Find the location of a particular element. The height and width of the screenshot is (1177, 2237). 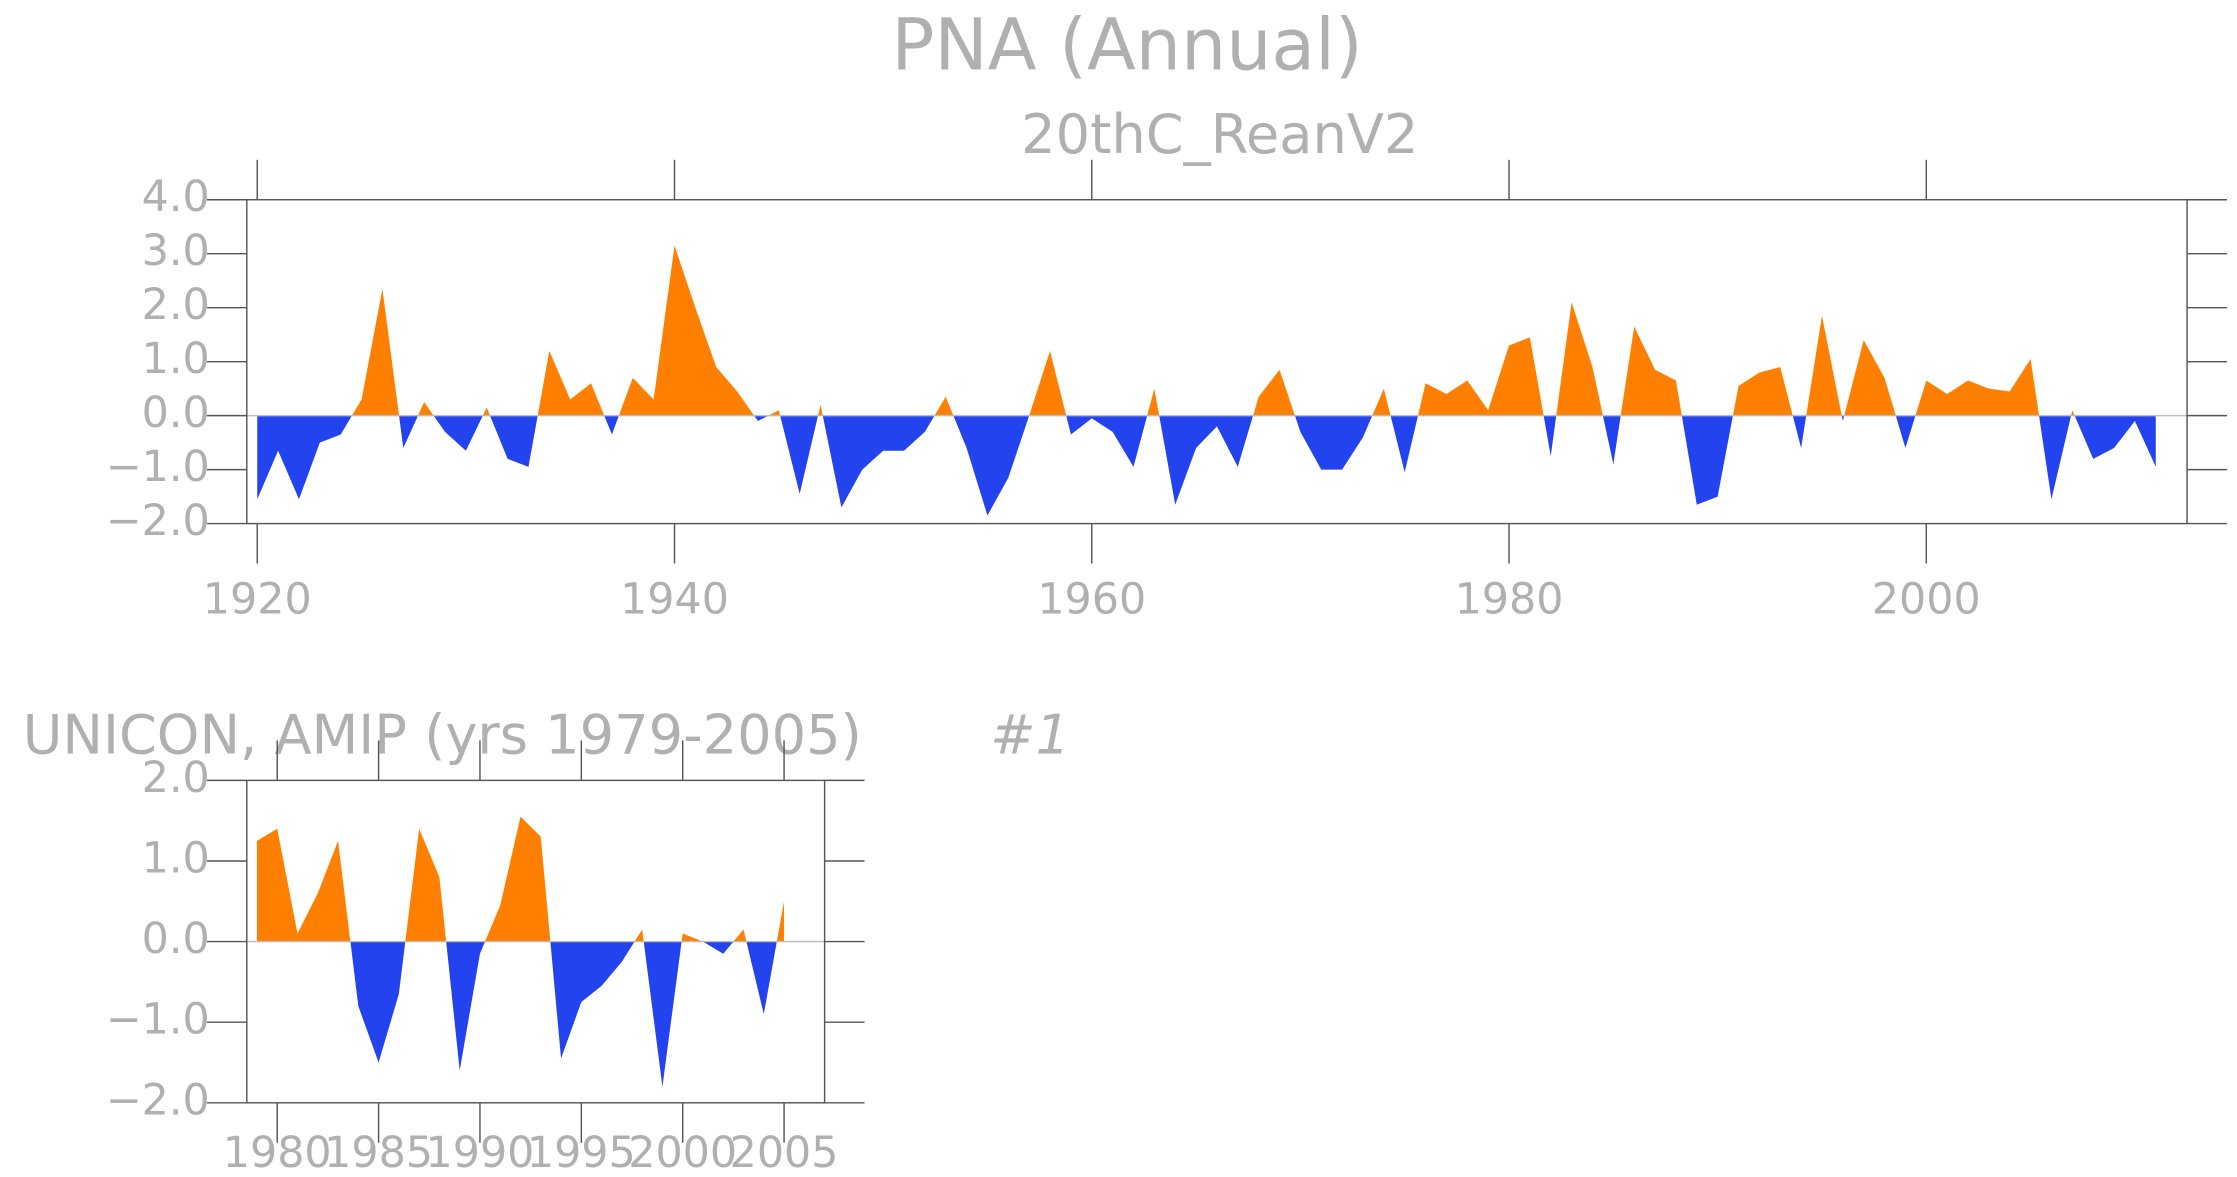

chart-title: PNA (Annual) is located at coordinates (1126, 44).